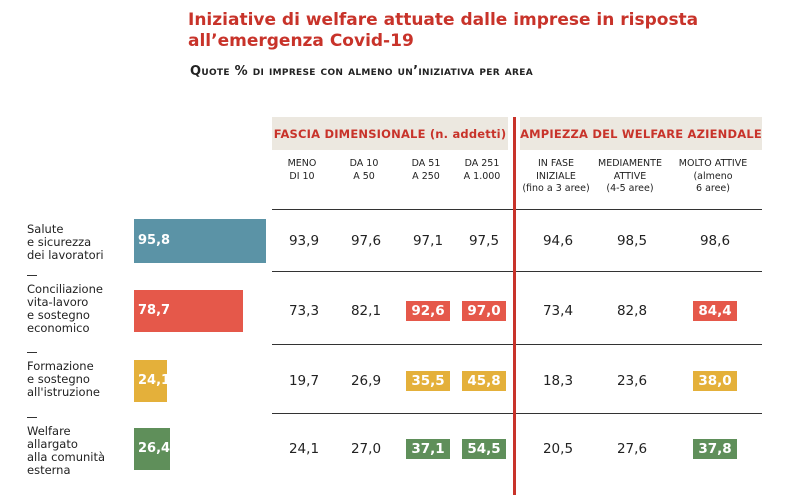 Image resolution: width=793 pixels, height=501 pixels. I want to click on table-cell: 98,6, so click(715, 241).